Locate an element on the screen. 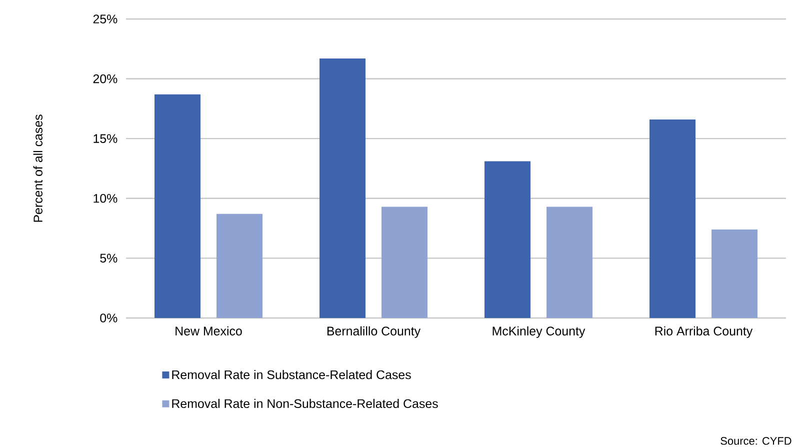 The width and height of the screenshot is (794, 447). x-tick-label: New Mexico is located at coordinates (209, 331).